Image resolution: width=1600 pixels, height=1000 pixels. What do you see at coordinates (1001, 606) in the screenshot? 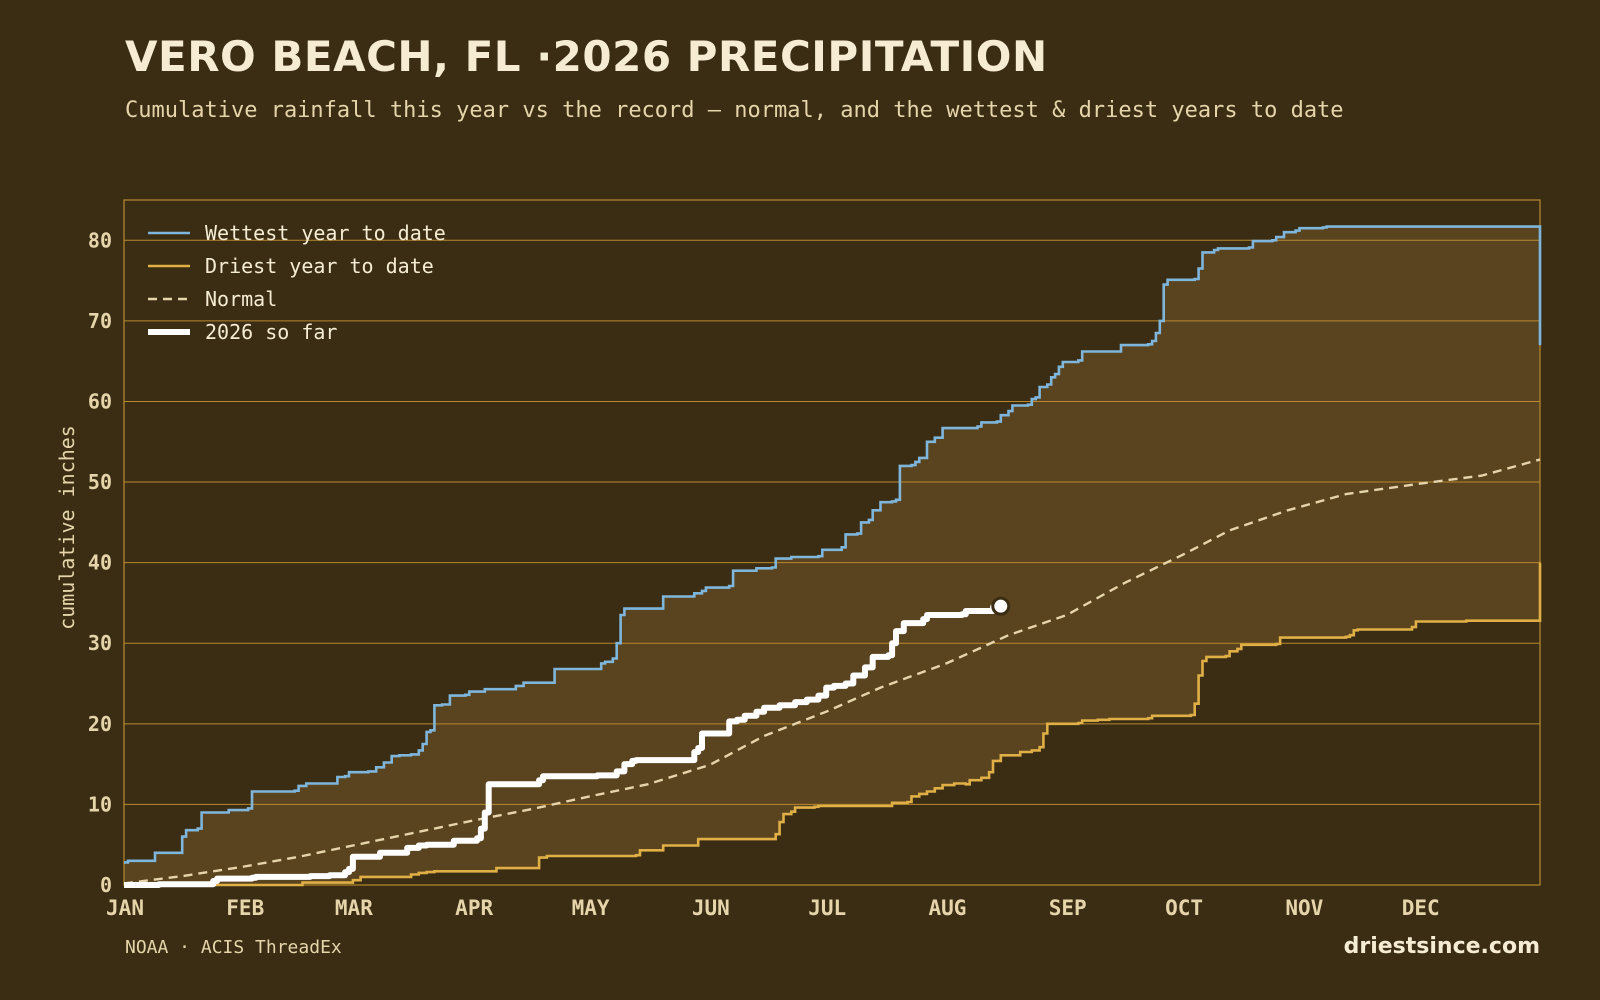
I see `current-marker` at bounding box center [1001, 606].